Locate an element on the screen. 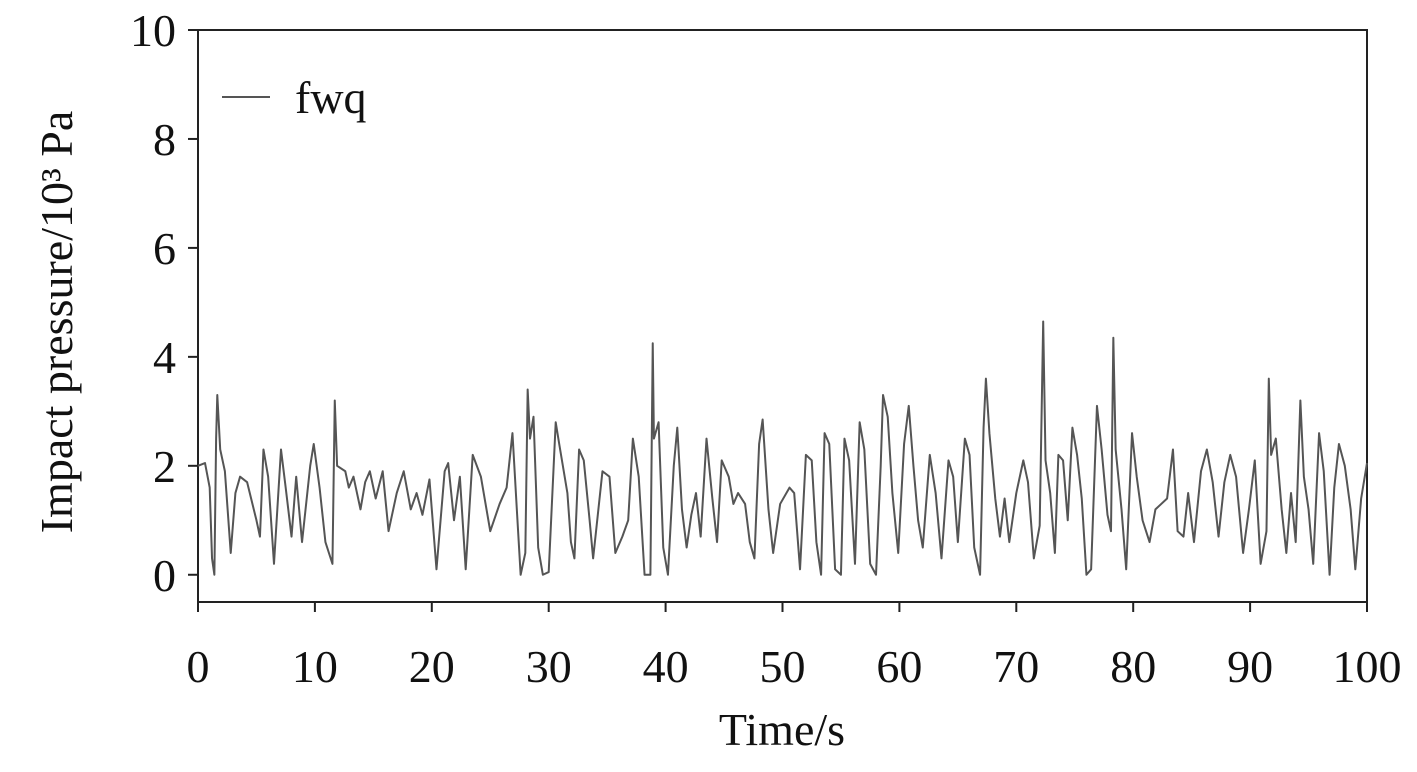 The image size is (1417, 772). x-axis-label: Time/s is located at coordinates (782, 729).